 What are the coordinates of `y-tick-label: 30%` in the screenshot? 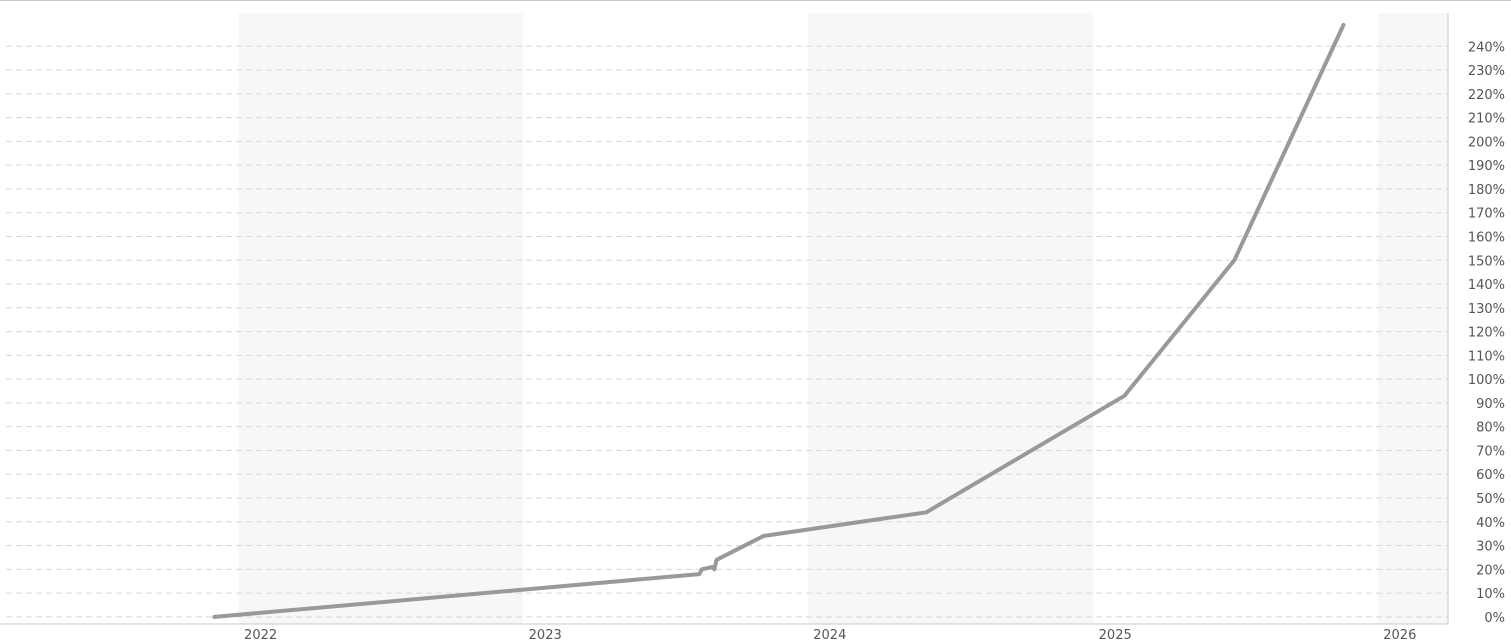 It's located at (1490, 547).